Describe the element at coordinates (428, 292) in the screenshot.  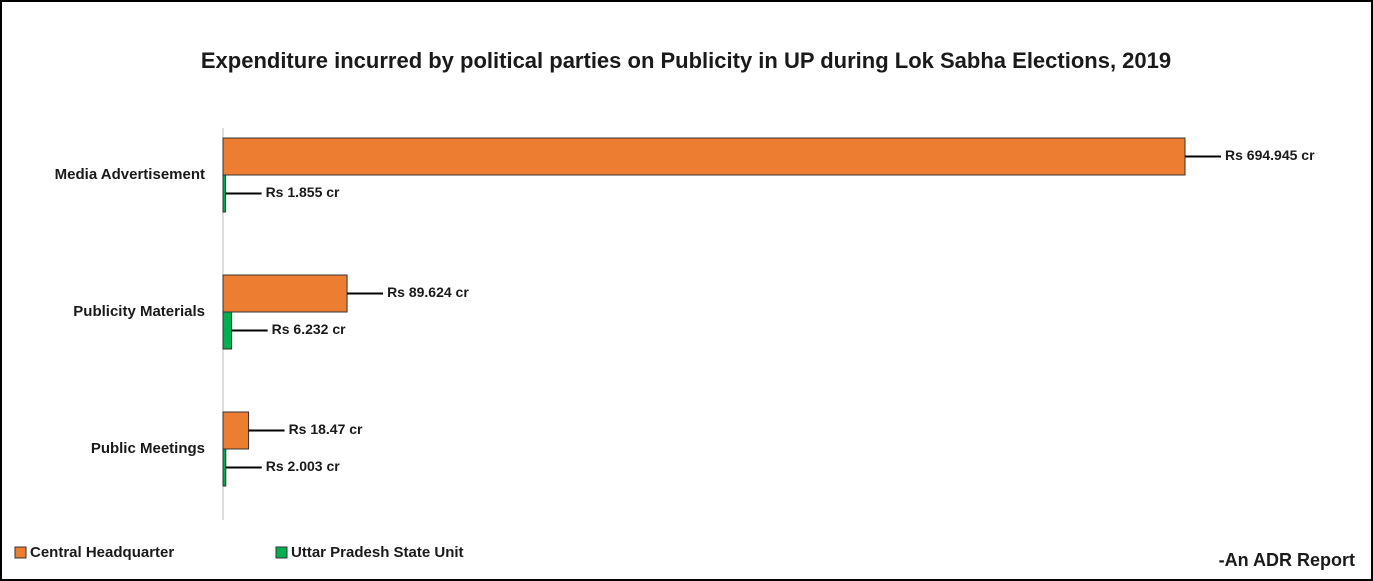
I see `data-label: Rs 89.624 cr` at that location.